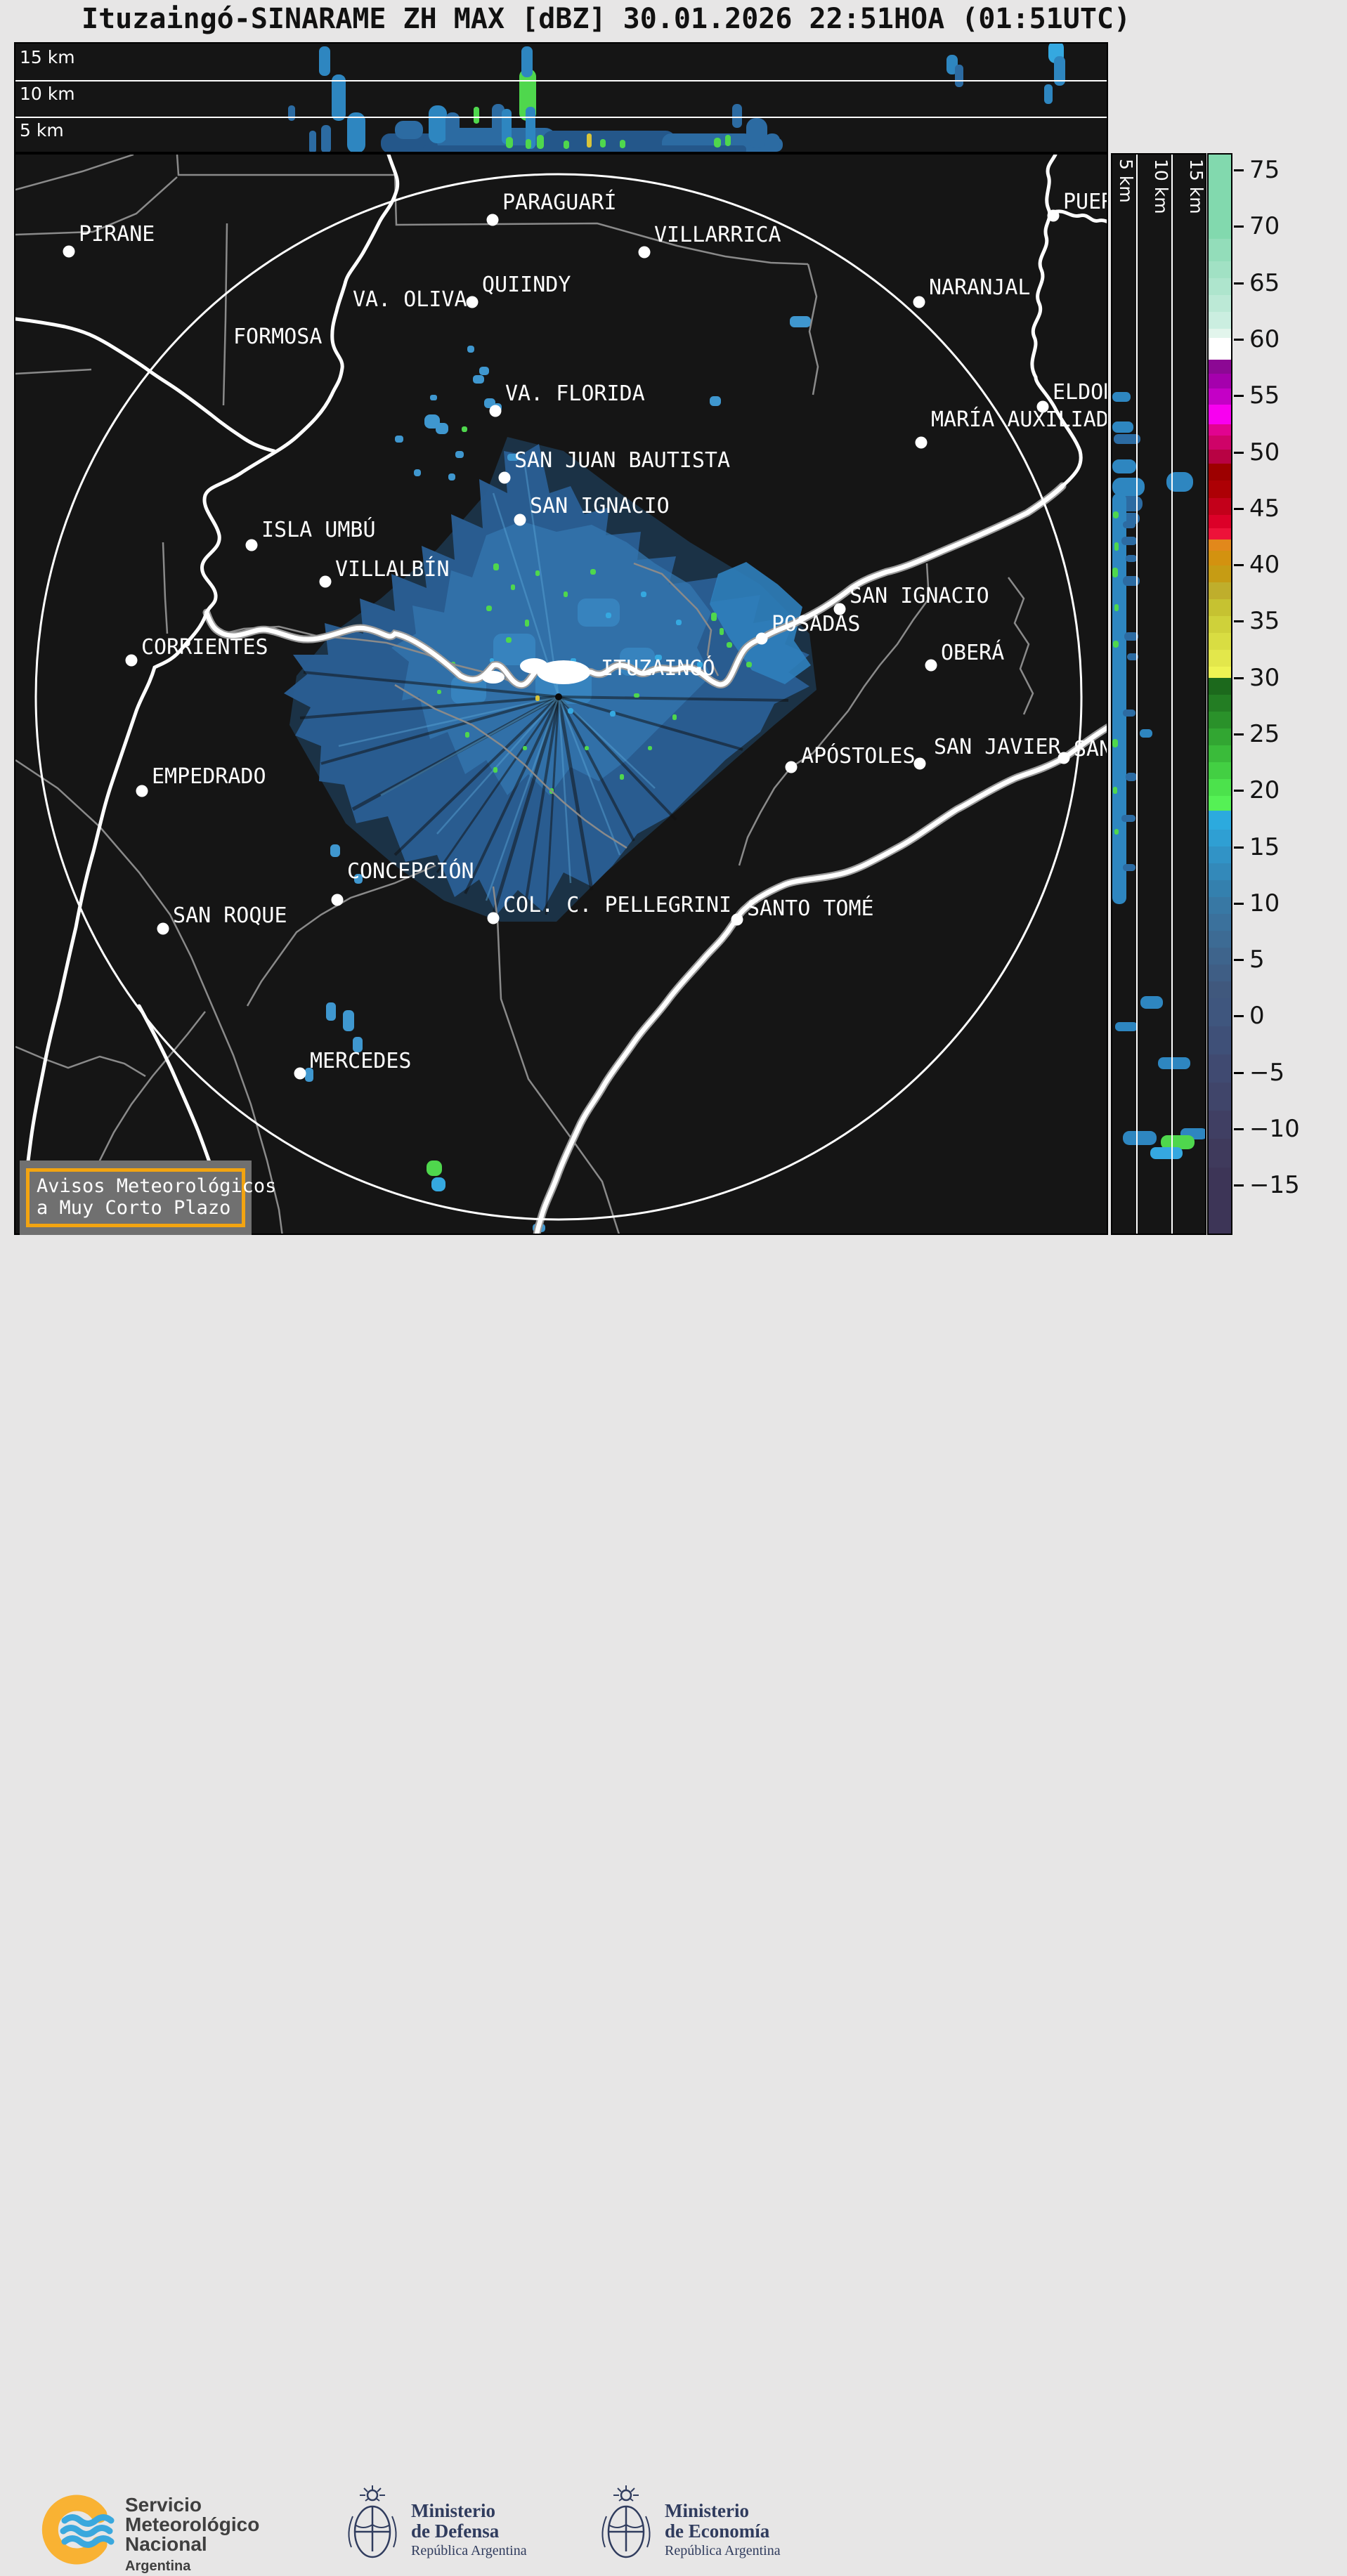 The width and height of the screenshot is (1347, 2576). Describe the element at coordinates (526, 285) in the screenshot. I see `city-label: QUIINDY` at that location.